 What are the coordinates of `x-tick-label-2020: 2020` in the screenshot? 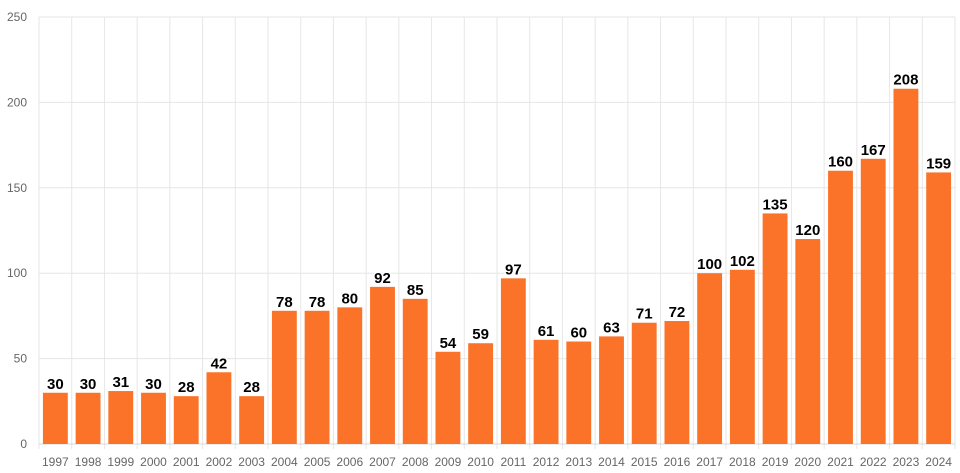 It's located at (807, 462).